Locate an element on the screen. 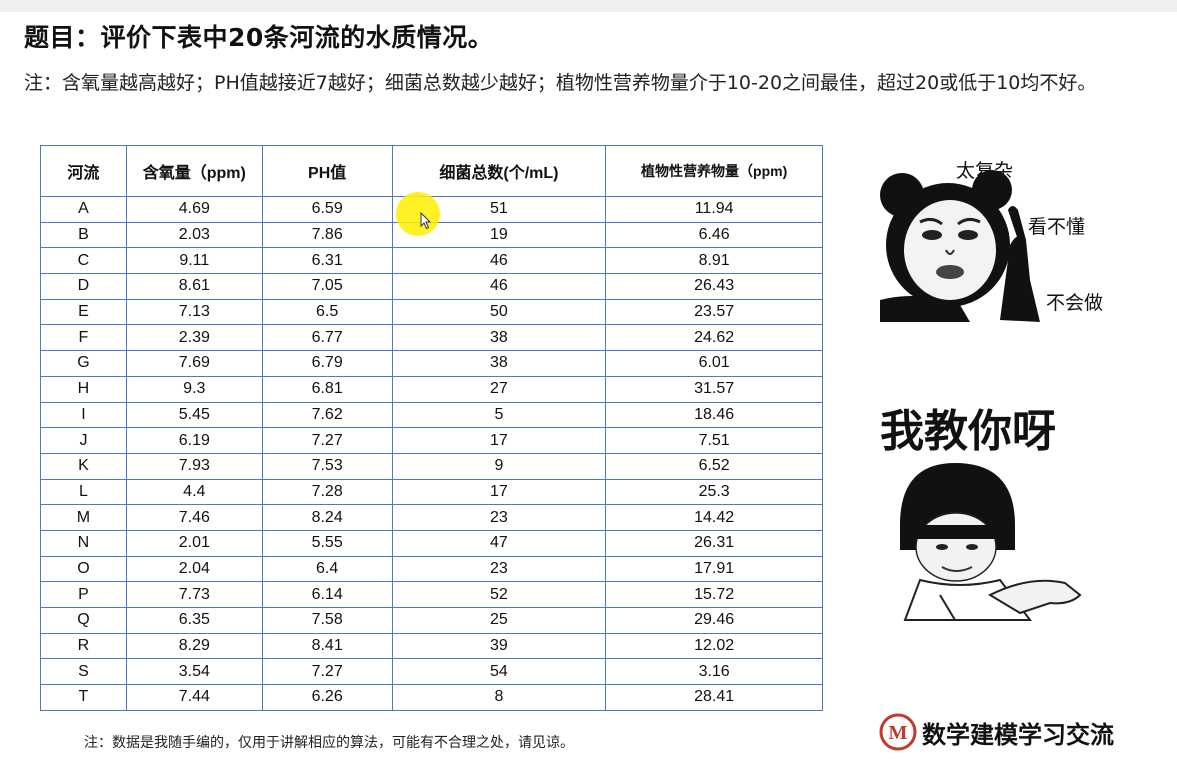 The width and height of the screenshot is (1177, 764). cell-nutrients: 29.46 is located at coordinates (714, 620).